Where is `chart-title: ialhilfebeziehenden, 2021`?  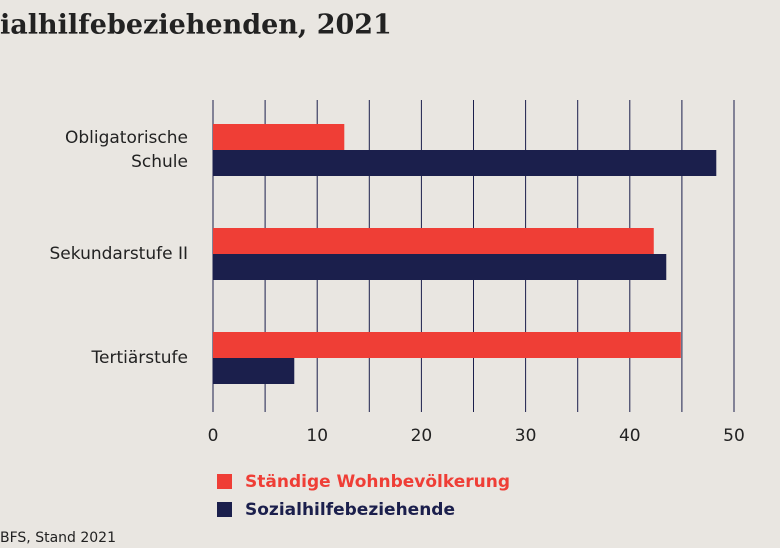 chart-title: ialhilfebeziehenden, 2021 is located at coordinates (196, 25).